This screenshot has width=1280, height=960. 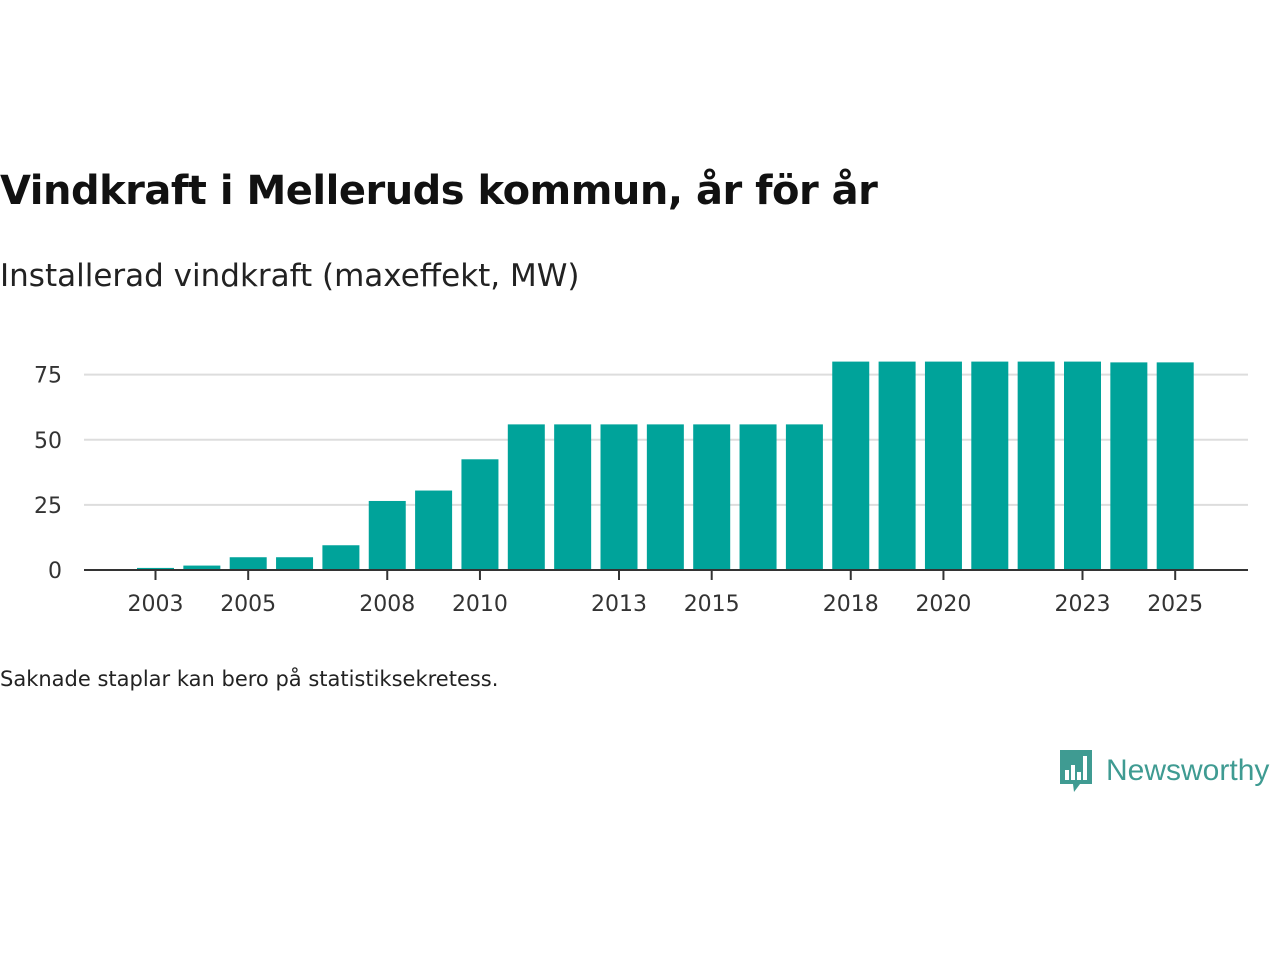 What do you see at coordinates (1036, 465) in the screenshot?
I see `bar-2022` at bounding box center [1036, 465].